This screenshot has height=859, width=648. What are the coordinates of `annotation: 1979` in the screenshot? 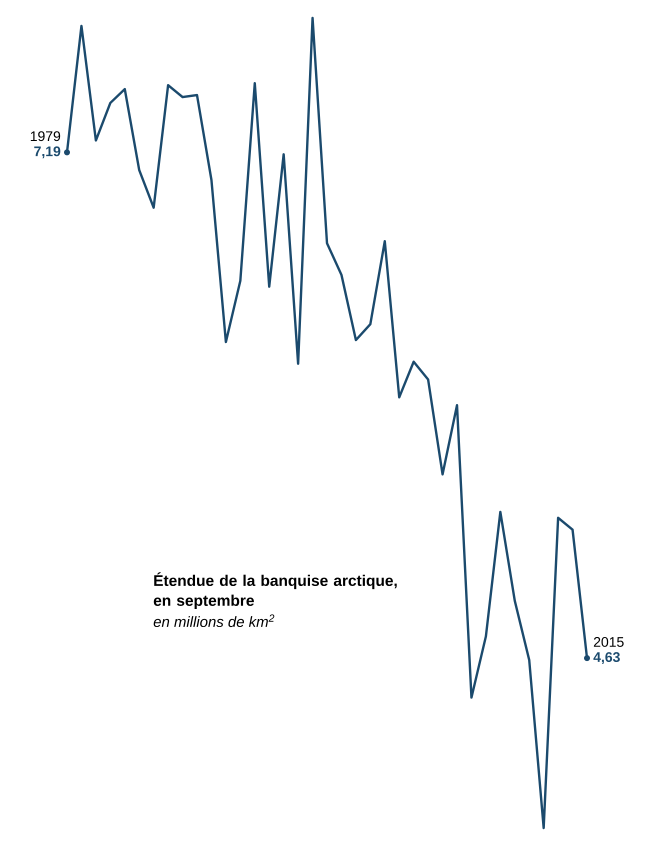 It's located at (45, 136).